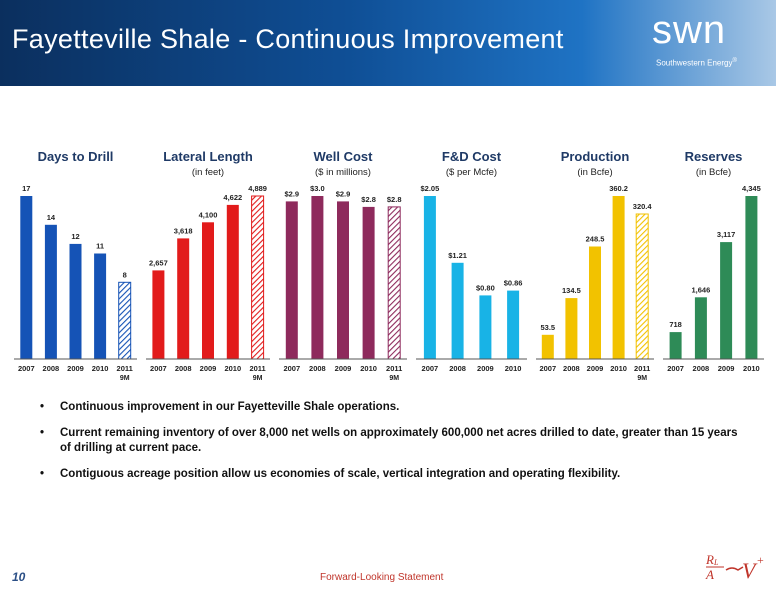 This screenshot has width=776, height=600. I want to click on data-label: 3,618, so click(183, 230).